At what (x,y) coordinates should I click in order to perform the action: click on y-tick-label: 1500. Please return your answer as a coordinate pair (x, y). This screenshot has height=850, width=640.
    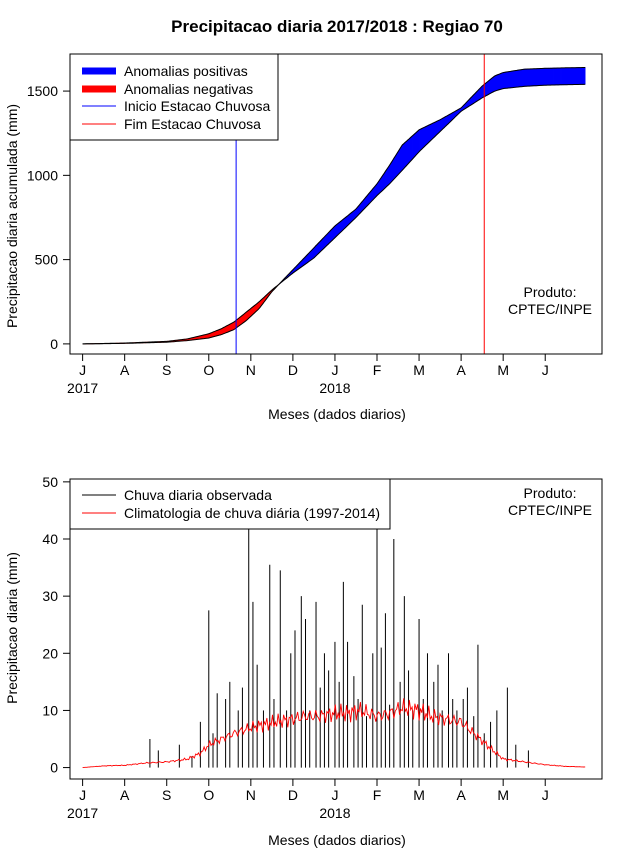
    Looking at the image, I should click on (42, 91).